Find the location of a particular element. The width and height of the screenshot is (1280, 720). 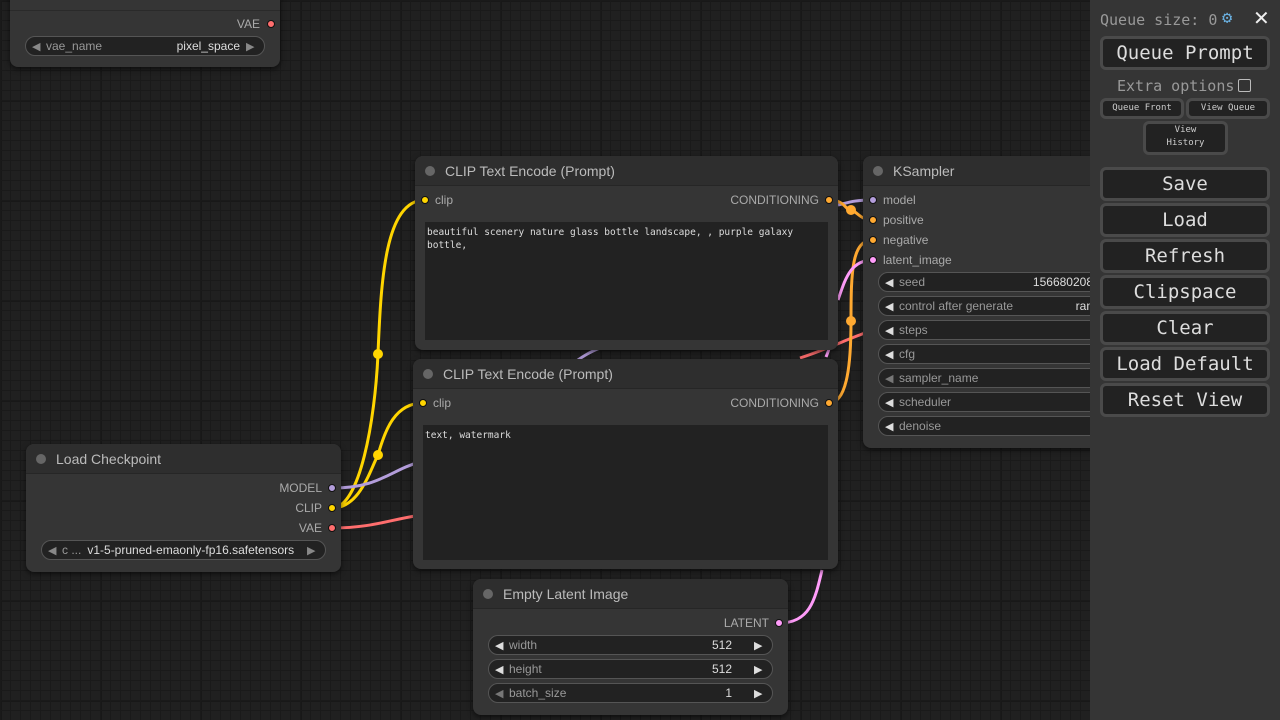

input-negative-label: negative is located at coordinates (906, 240).